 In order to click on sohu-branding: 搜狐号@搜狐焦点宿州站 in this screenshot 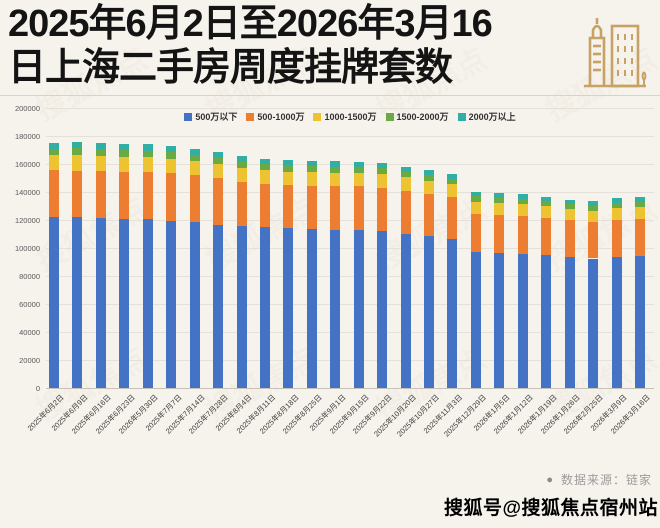, I will do `click(550, 508)`.